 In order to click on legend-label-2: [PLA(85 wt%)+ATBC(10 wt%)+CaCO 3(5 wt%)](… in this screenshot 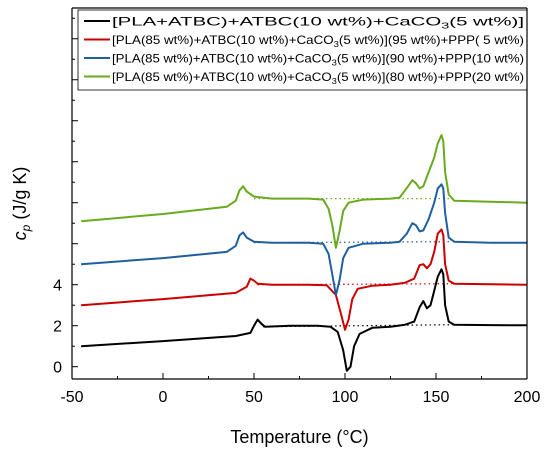, I will do `click(318, 41)`.